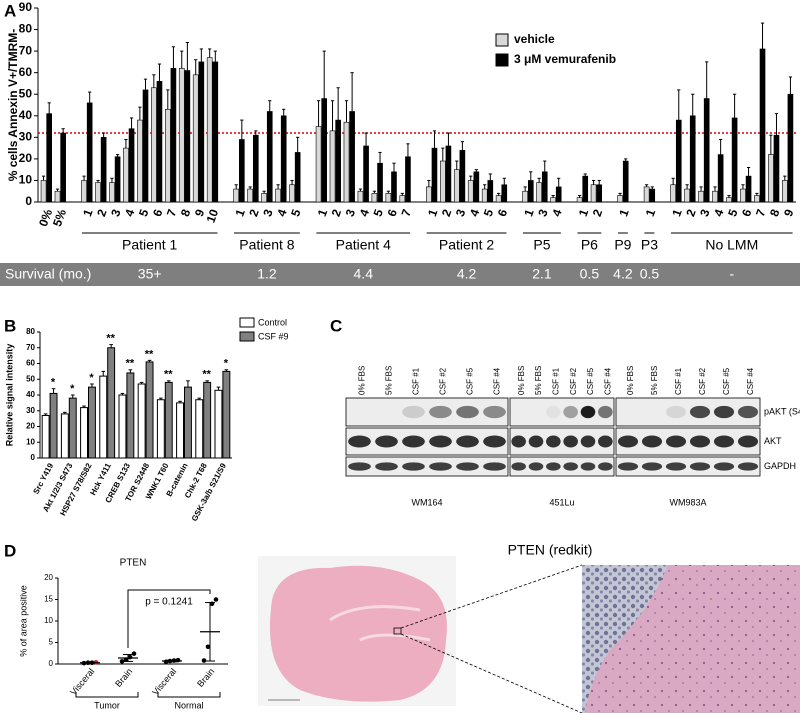  Describe the element at coordinates (149, 354) in the screenshot. I see `significance: **` at that location.